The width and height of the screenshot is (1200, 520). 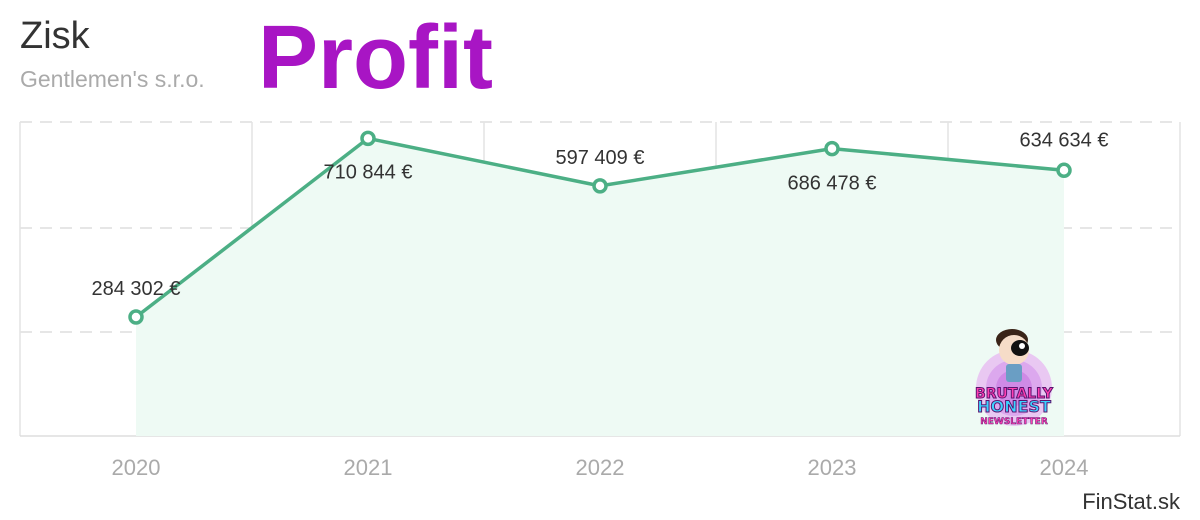 What do you see at coordinates (832, 467) in the screenshot?
I see `x-tick-2023: 2023` at bounding box center [832, 467].